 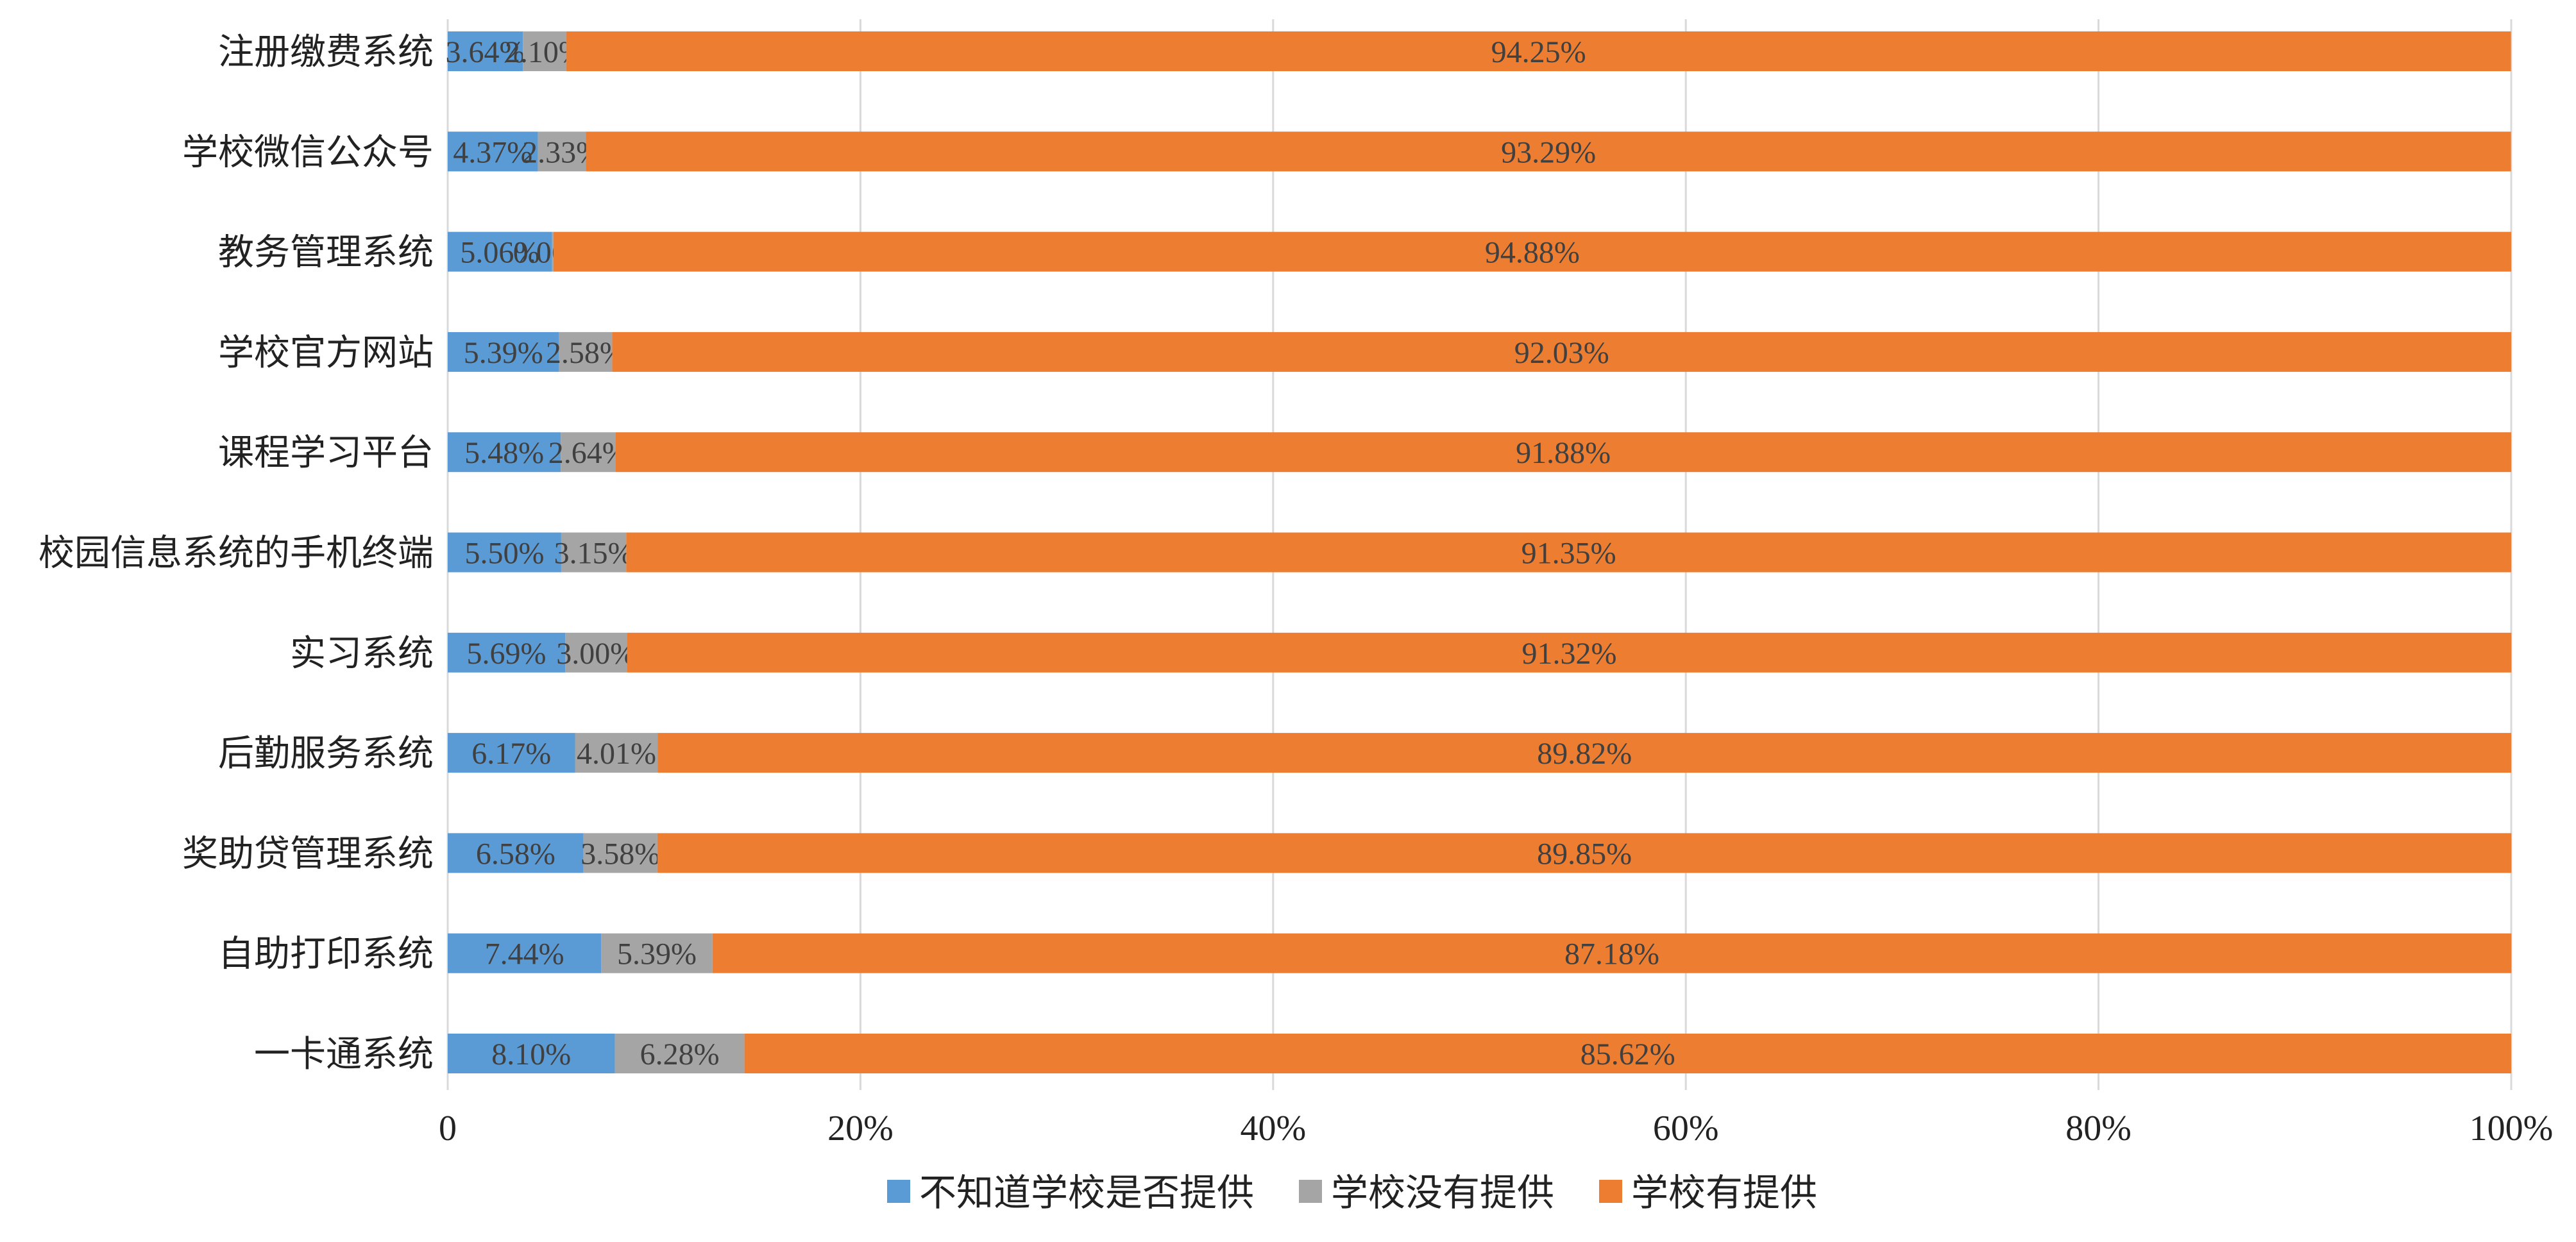 What do you see at coordinates (326, 955) in the screenshot?
I see `category-label-9: 自助打印系统` at bounding box center [326, 955].